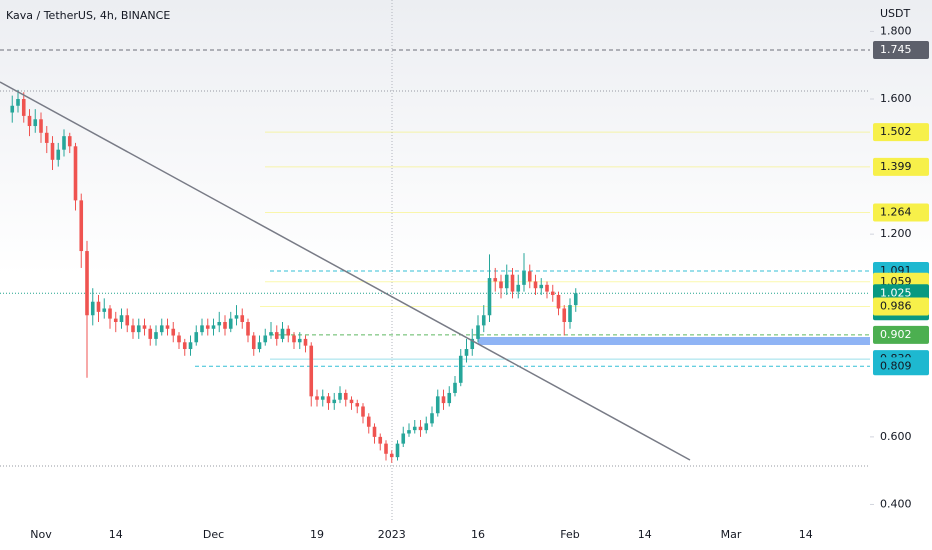 This screenshot has width=932, height=550. I want to click on price-label: 1.502, so click(896, 131).